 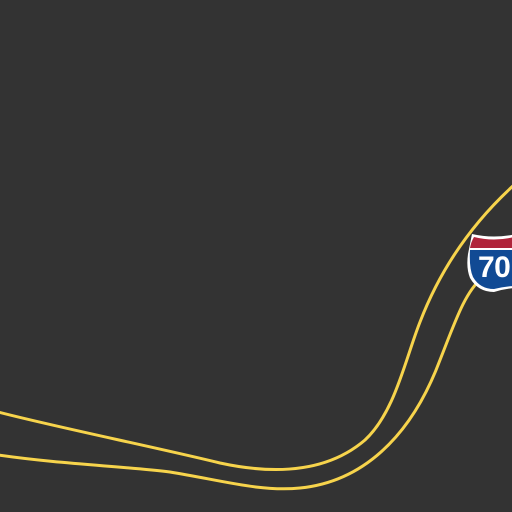 I want to click on shield-body, so click(x=490, y=269).